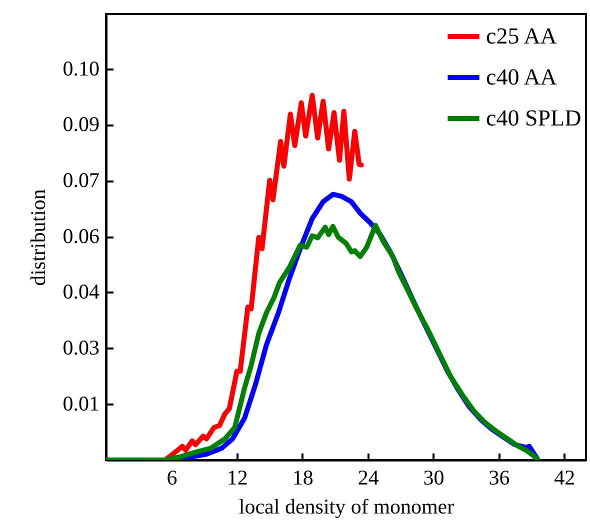 The width and height of the screenshot is (590, 529). Describe the element at coordinates (237, 478) in the screenshot. I see `x-tick-label: 12` at that location.